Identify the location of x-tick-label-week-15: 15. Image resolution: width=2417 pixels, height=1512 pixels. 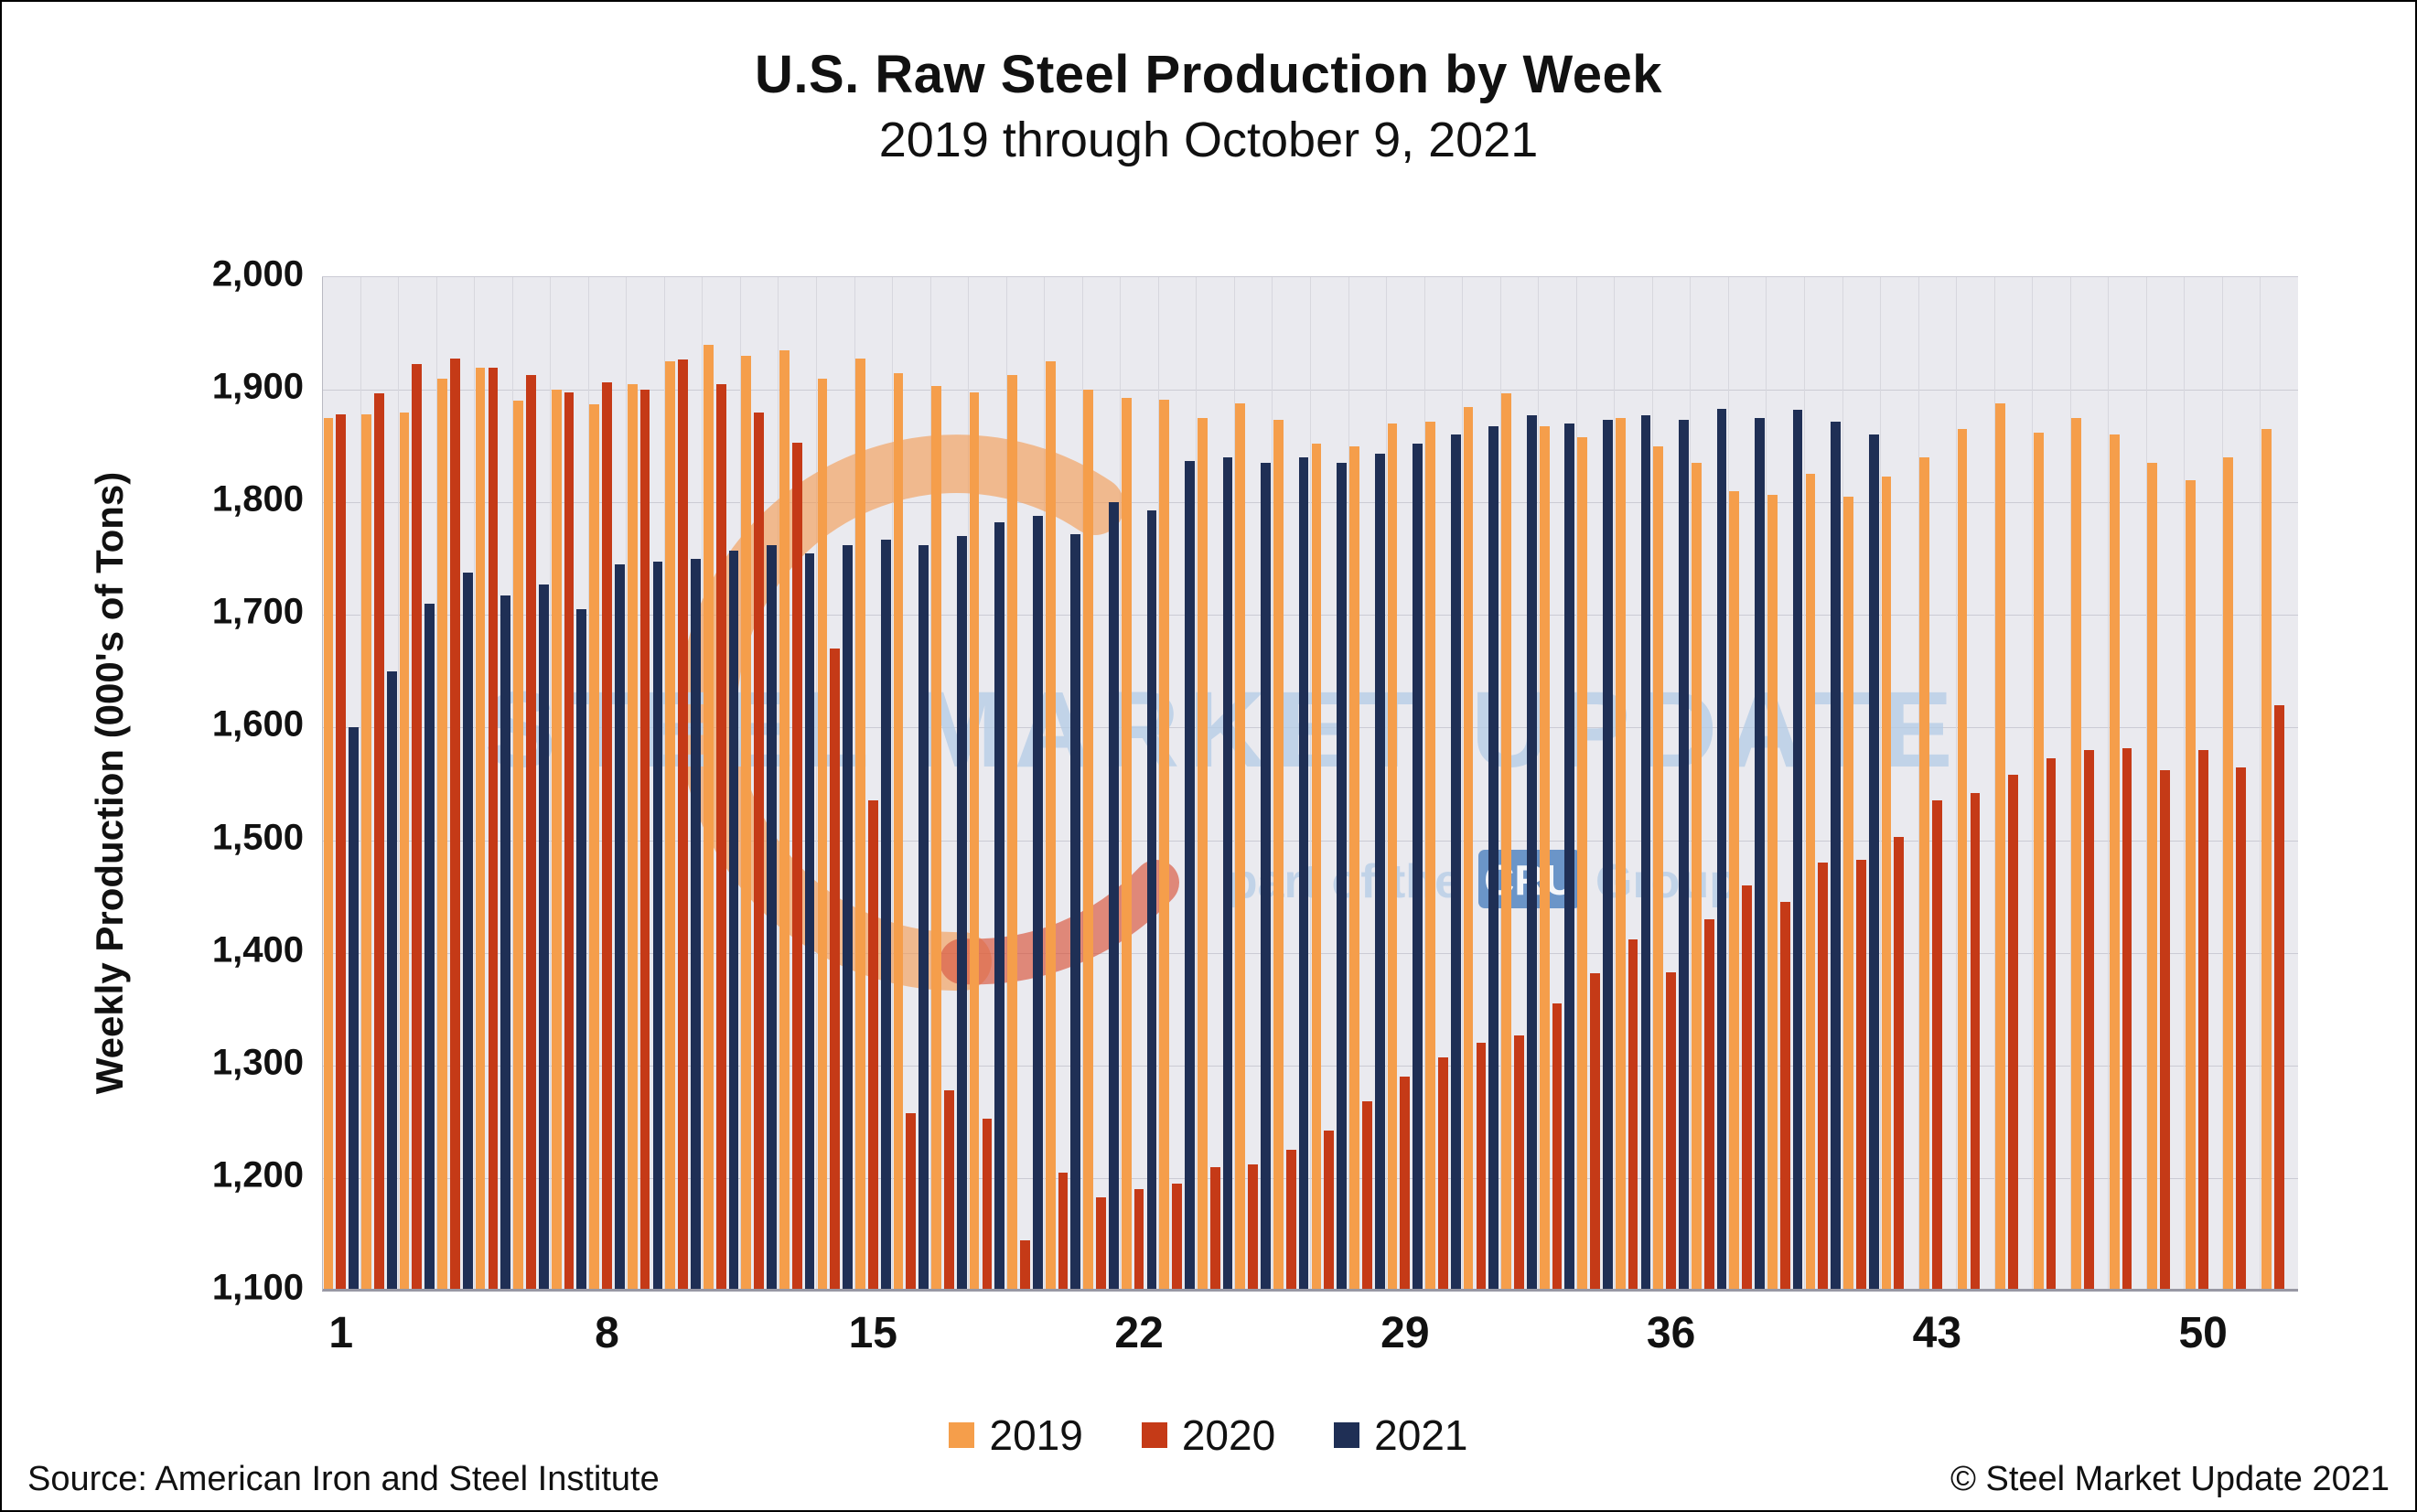
(873, 1333).